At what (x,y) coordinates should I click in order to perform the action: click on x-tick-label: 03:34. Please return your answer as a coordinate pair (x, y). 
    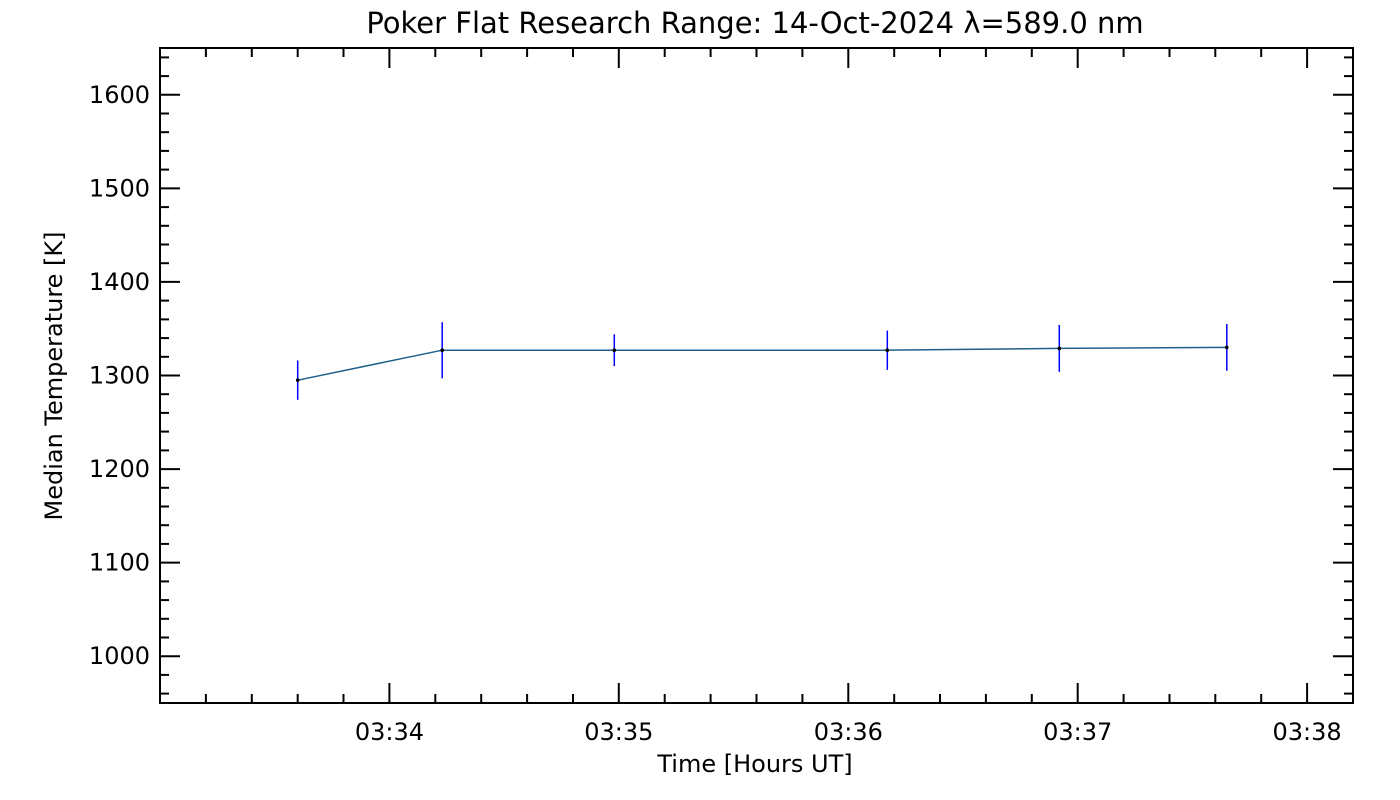
    Looking at the image, I should click on (389, 732).